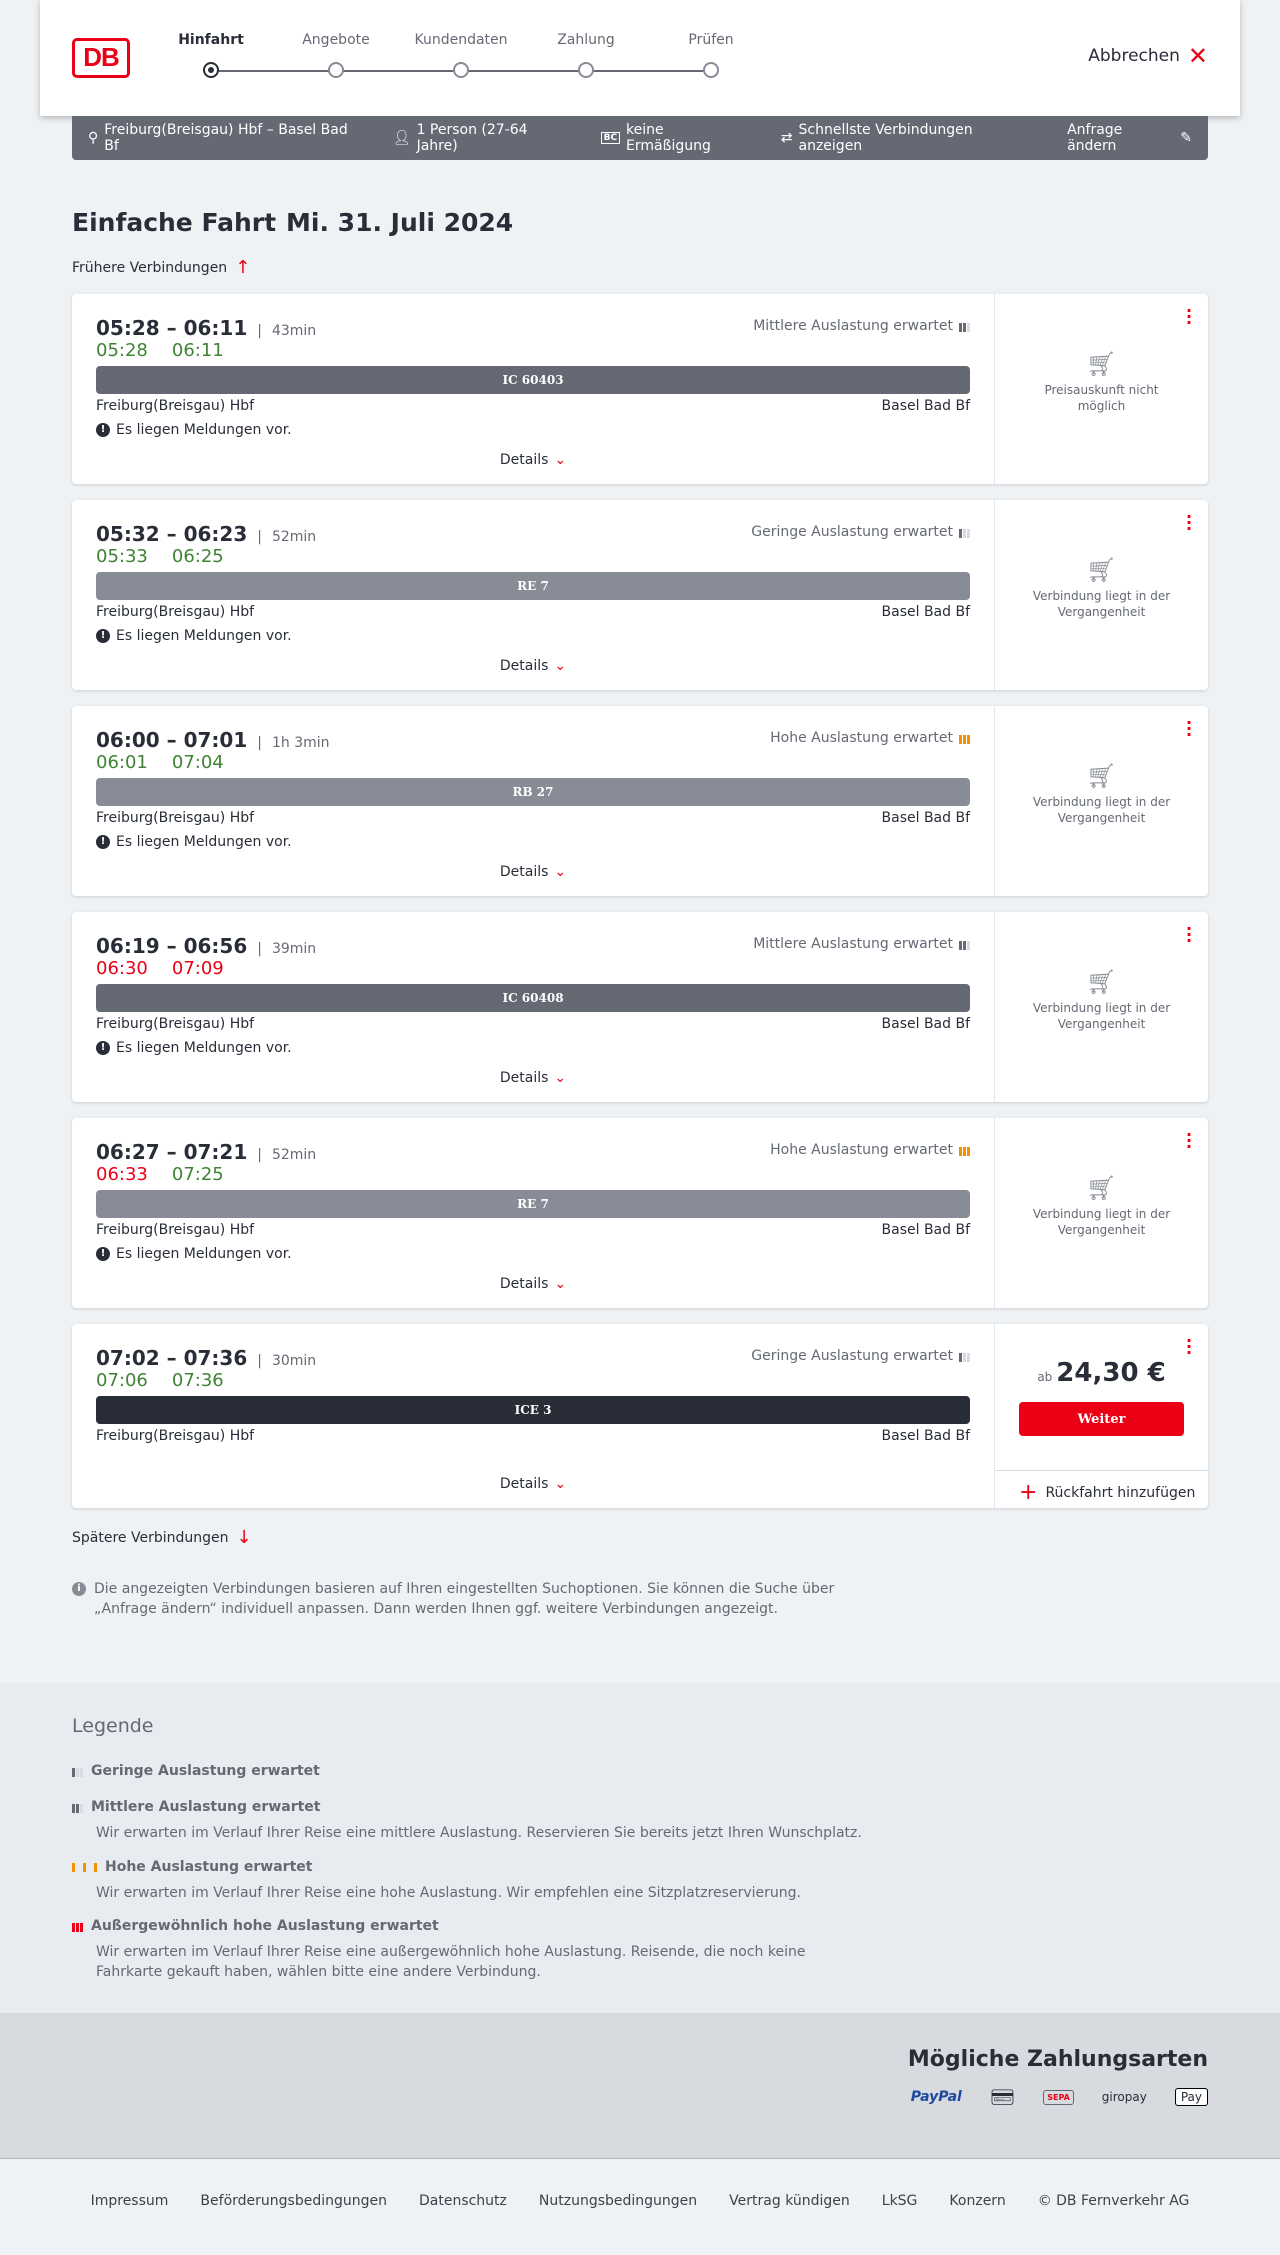 This screenshot has height=2255, width=1280. Describe the element at coordinates (77, 1926) in the screenshot. I see `occupancy-very-high-icon` at that location.